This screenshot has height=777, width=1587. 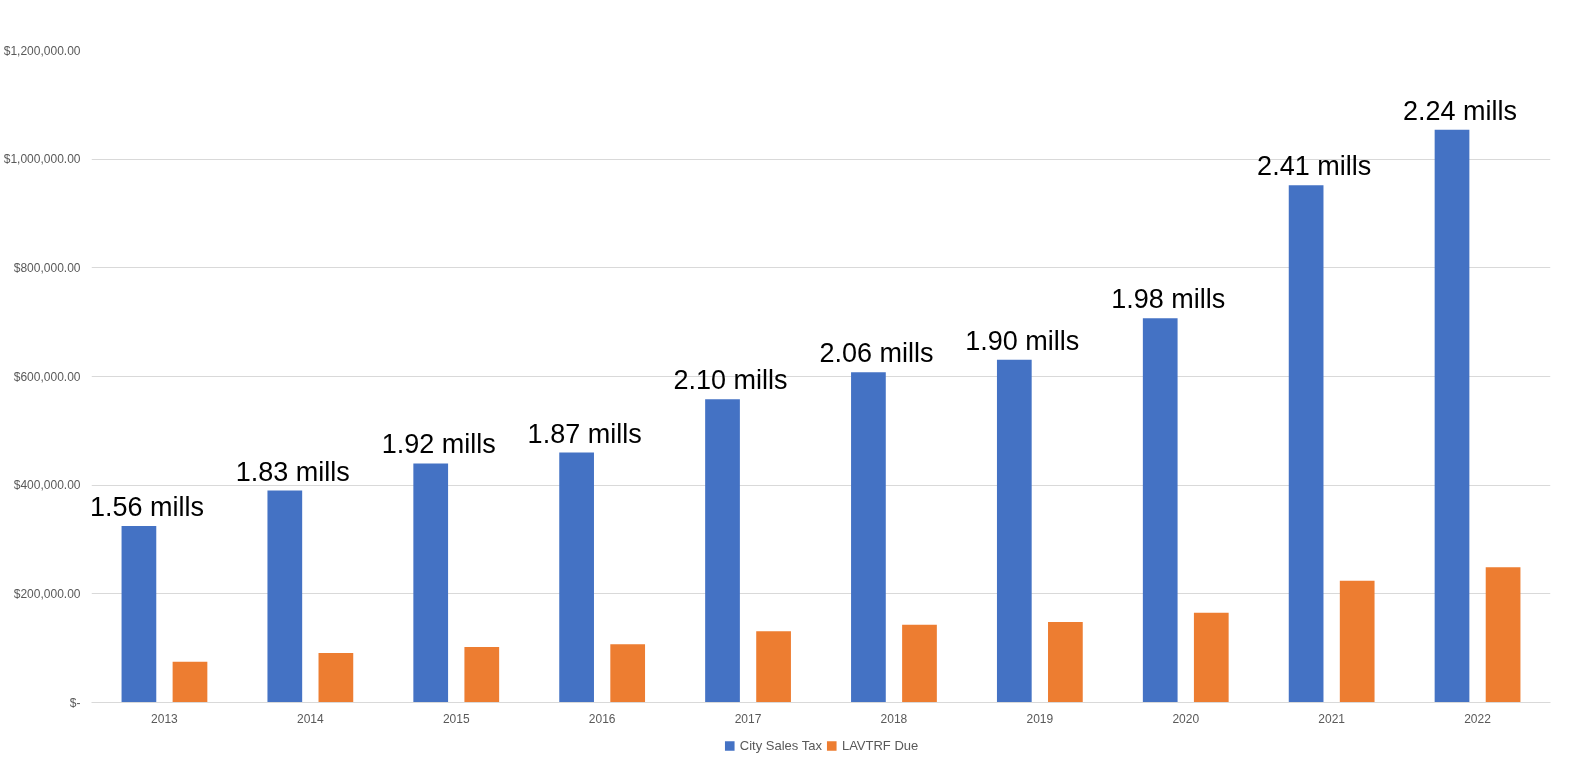 I want to click on x-tick-label: 2016, so click(x=602, y=718).